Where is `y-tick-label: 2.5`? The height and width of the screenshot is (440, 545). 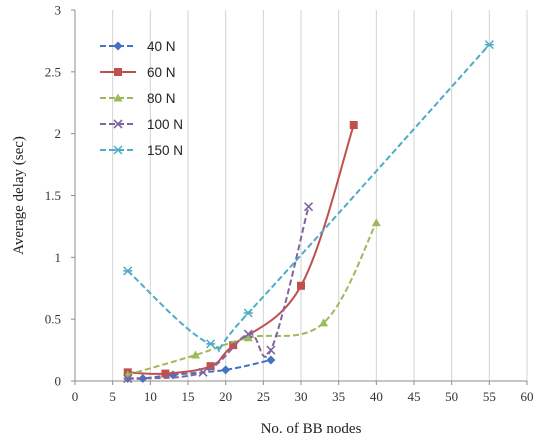
y-tick-label: 2.5 is located at coordinates (53, 71).